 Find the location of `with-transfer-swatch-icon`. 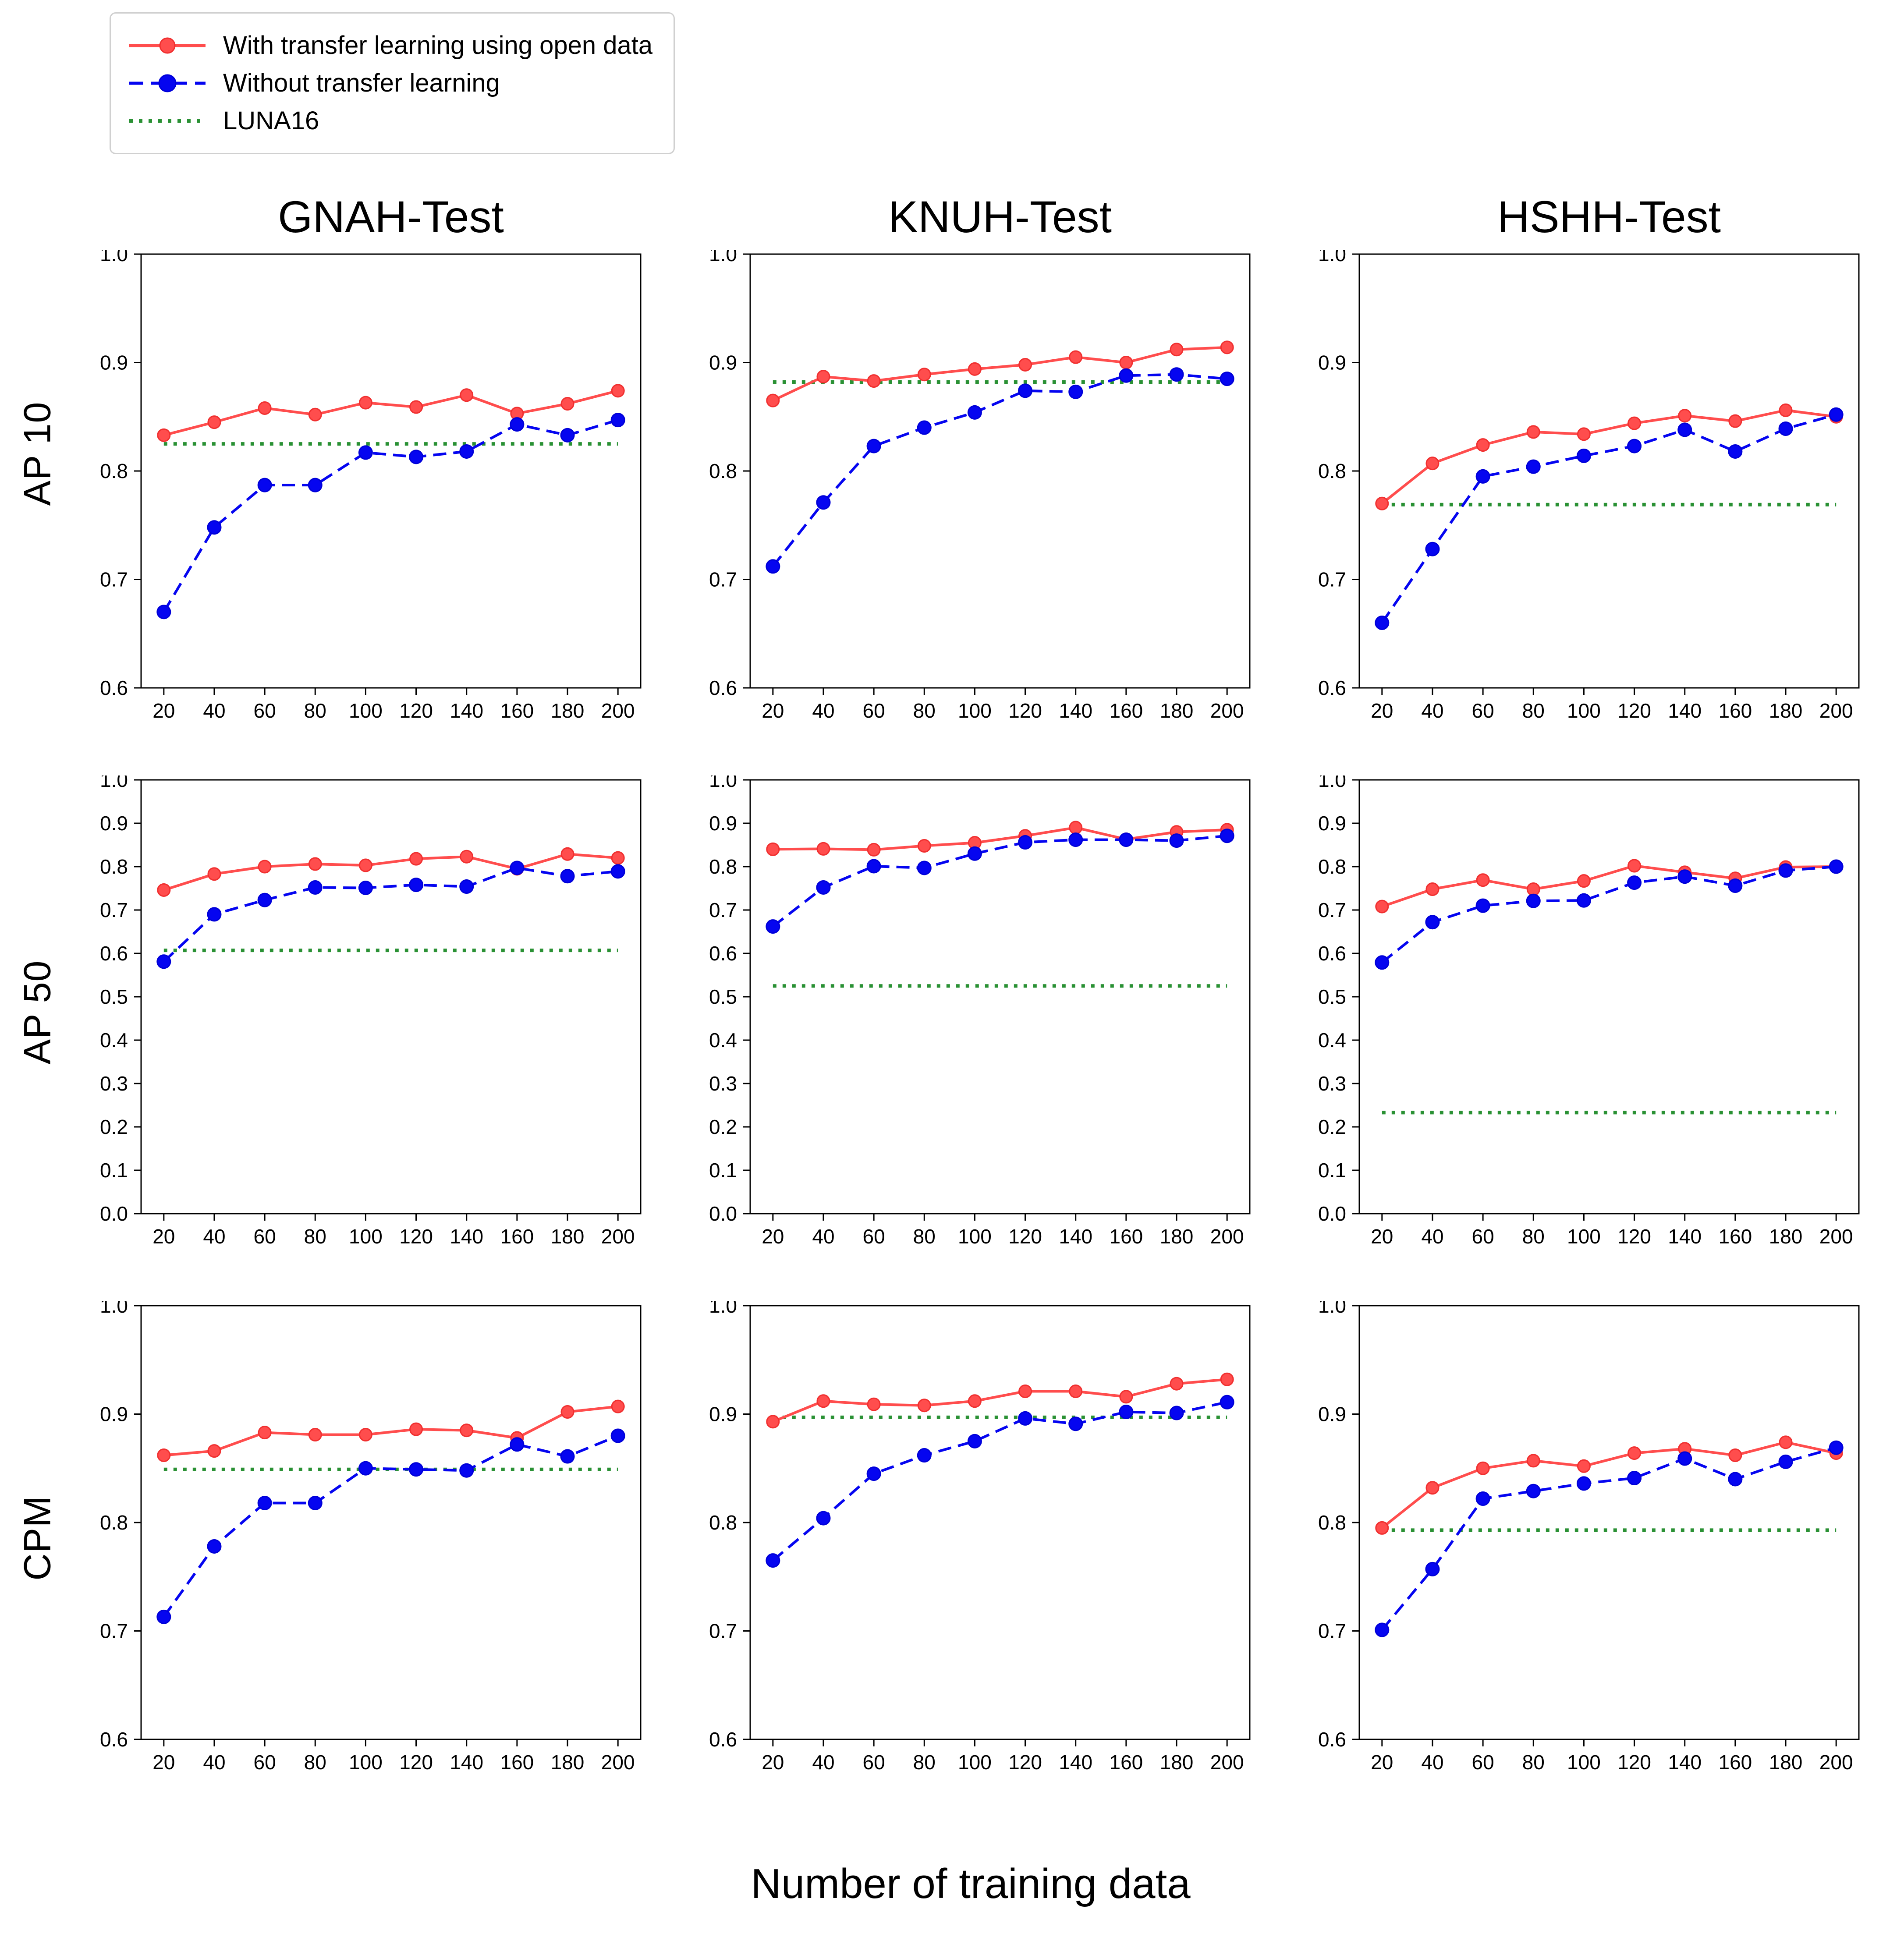

with-transfer-swatch-icon is located at coordinates (167, 45).